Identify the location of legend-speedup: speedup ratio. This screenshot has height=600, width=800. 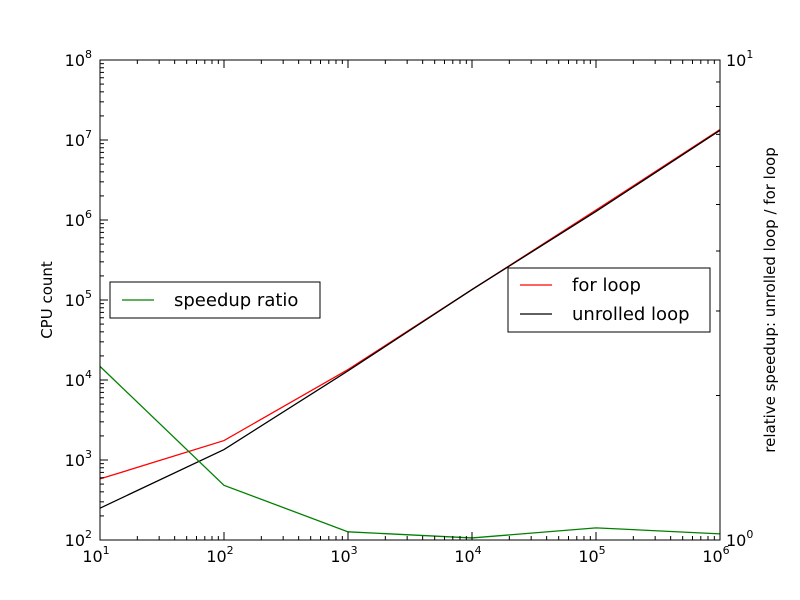
(215, 300).